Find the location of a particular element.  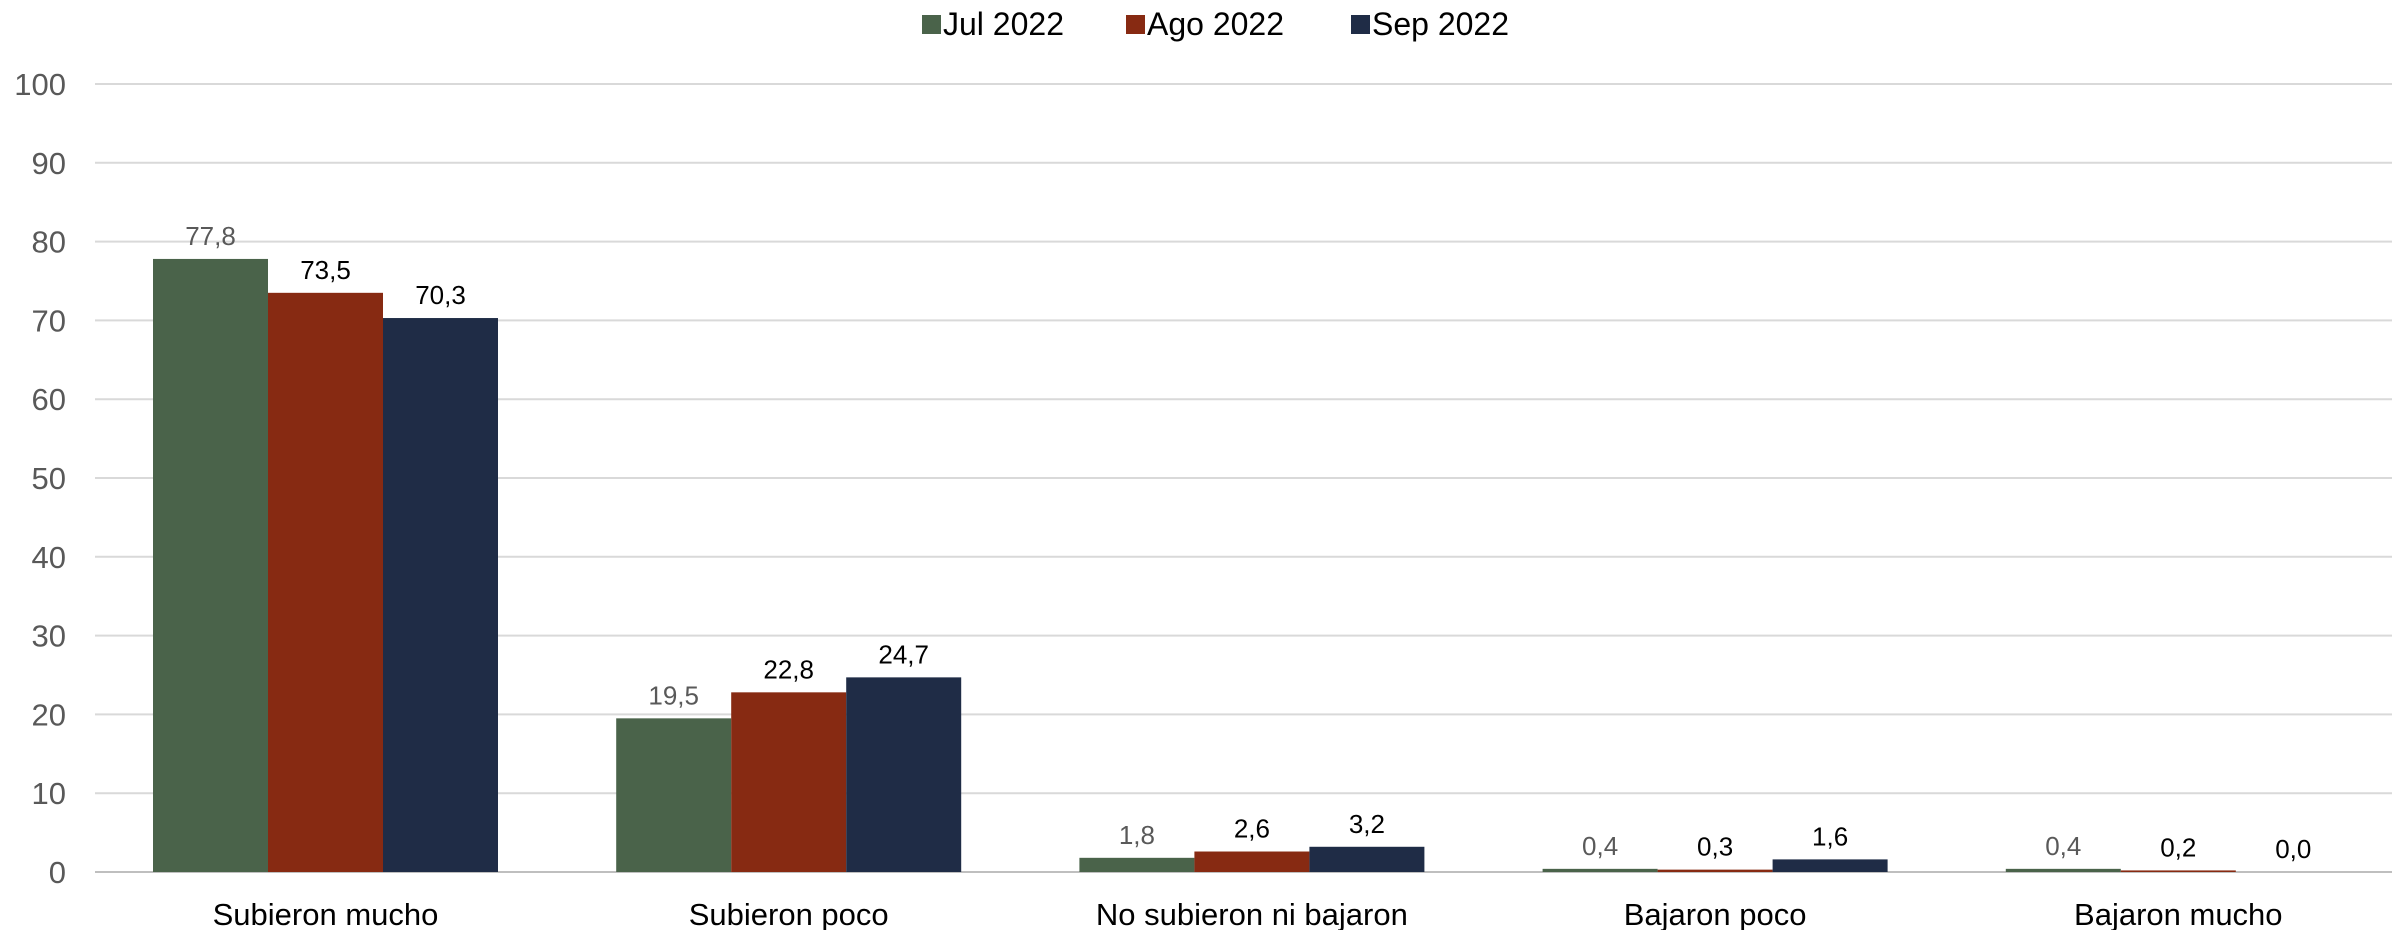

data-label: 1,6 is located at coordinates (1830, 836).